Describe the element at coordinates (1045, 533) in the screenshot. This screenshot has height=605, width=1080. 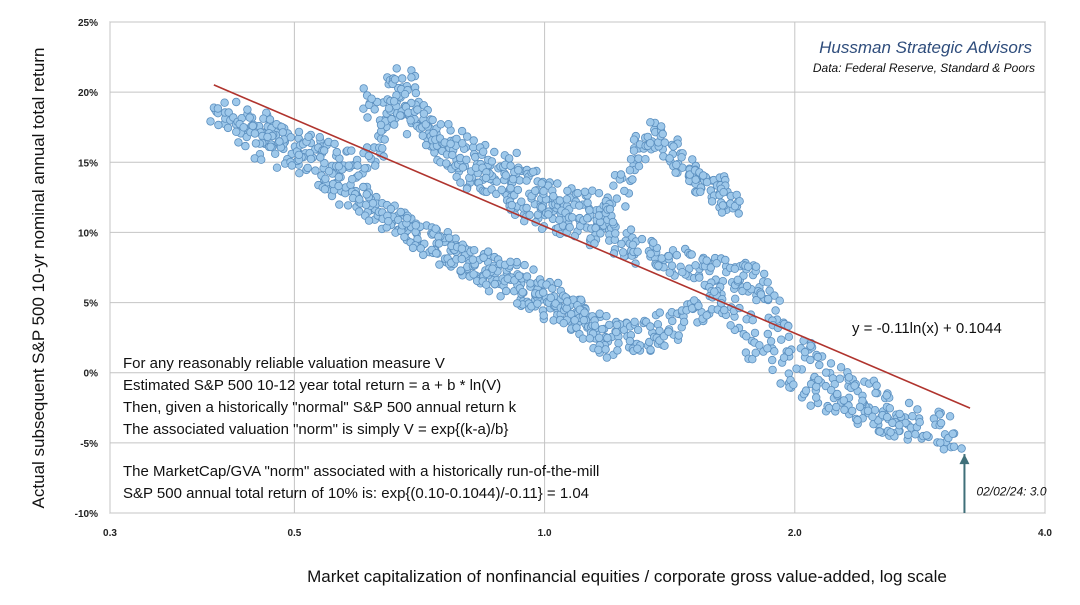
I see `x-tick-label: 4.0` at that location.